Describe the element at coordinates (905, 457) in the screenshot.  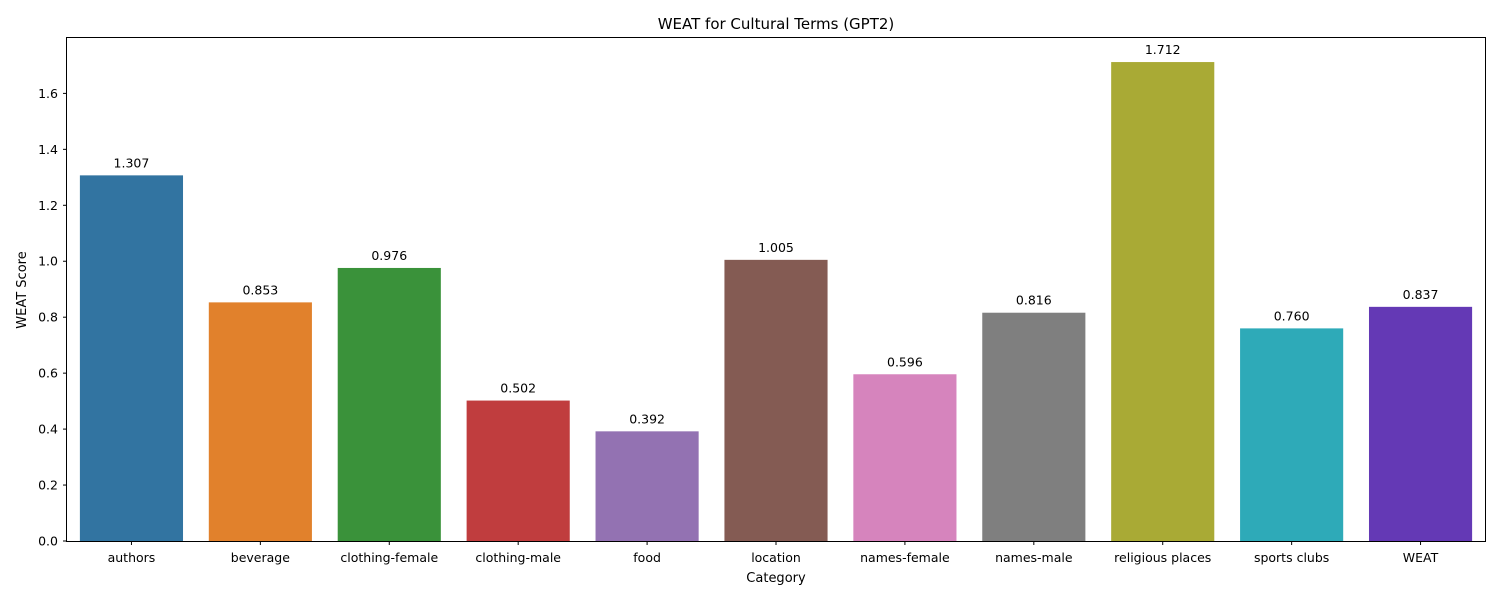
I see `bar-names-female` at that location.